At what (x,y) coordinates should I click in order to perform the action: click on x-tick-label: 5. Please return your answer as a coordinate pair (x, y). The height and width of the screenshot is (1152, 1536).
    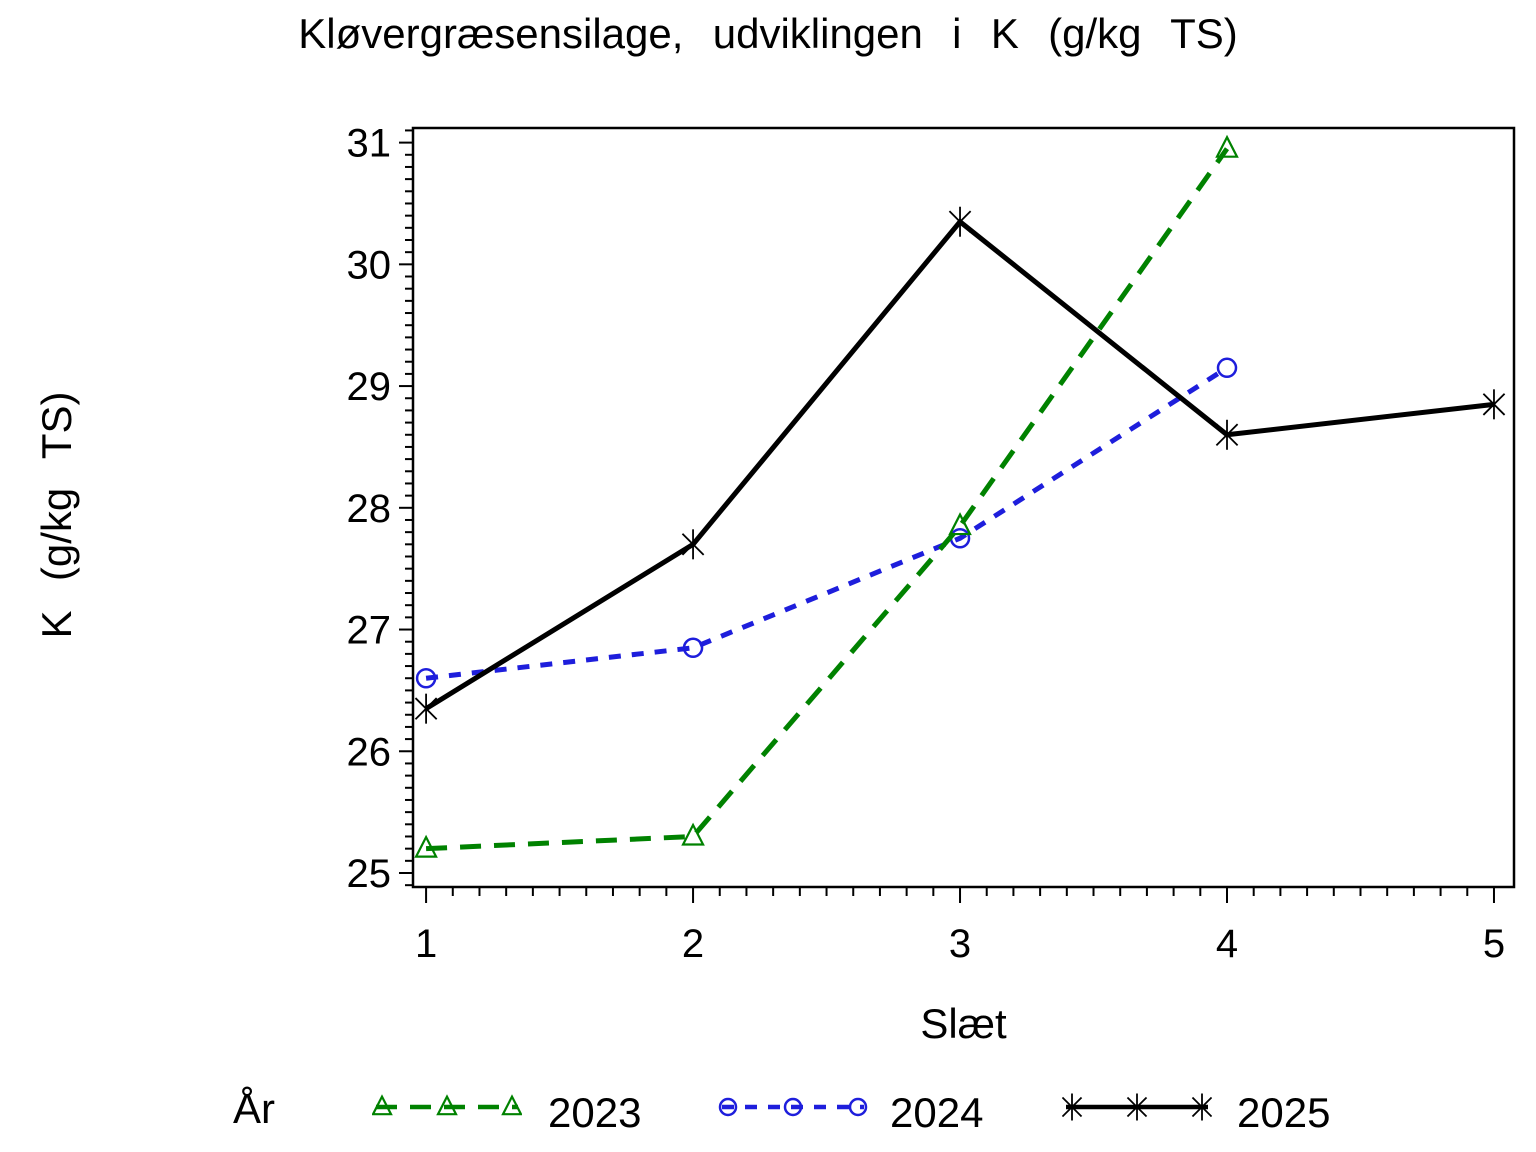
    Looking at the image, I should click on (1494, 944).